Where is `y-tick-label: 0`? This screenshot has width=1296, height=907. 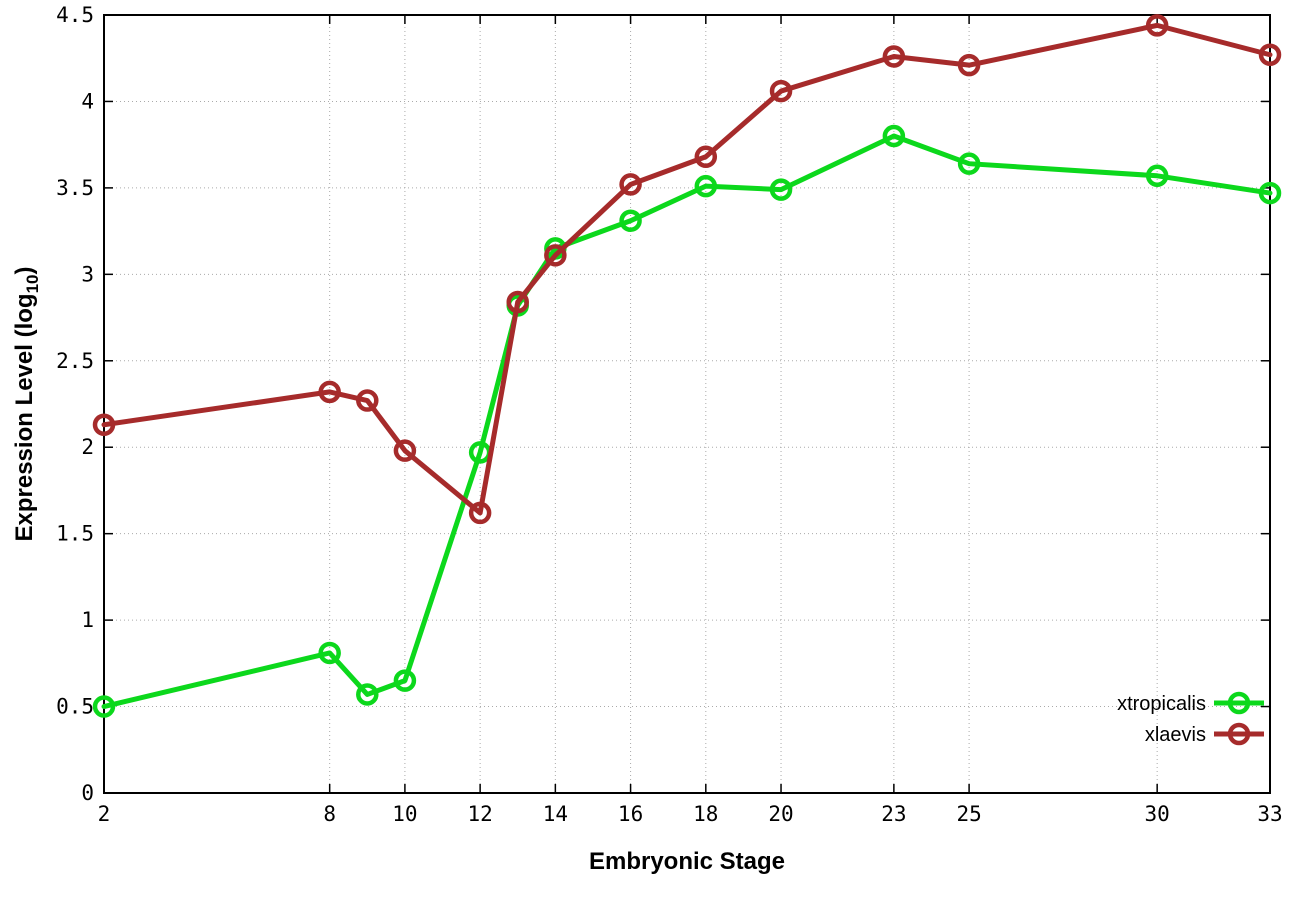
y-tick-label: 0 is located at coordinates (87, 793).